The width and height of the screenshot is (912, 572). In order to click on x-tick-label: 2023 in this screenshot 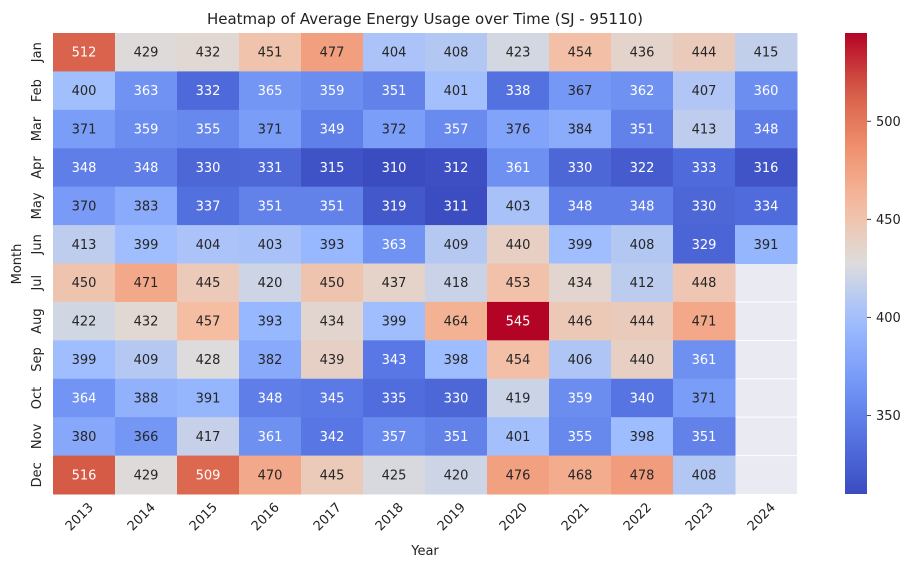, I will do `click(700, 517)`.